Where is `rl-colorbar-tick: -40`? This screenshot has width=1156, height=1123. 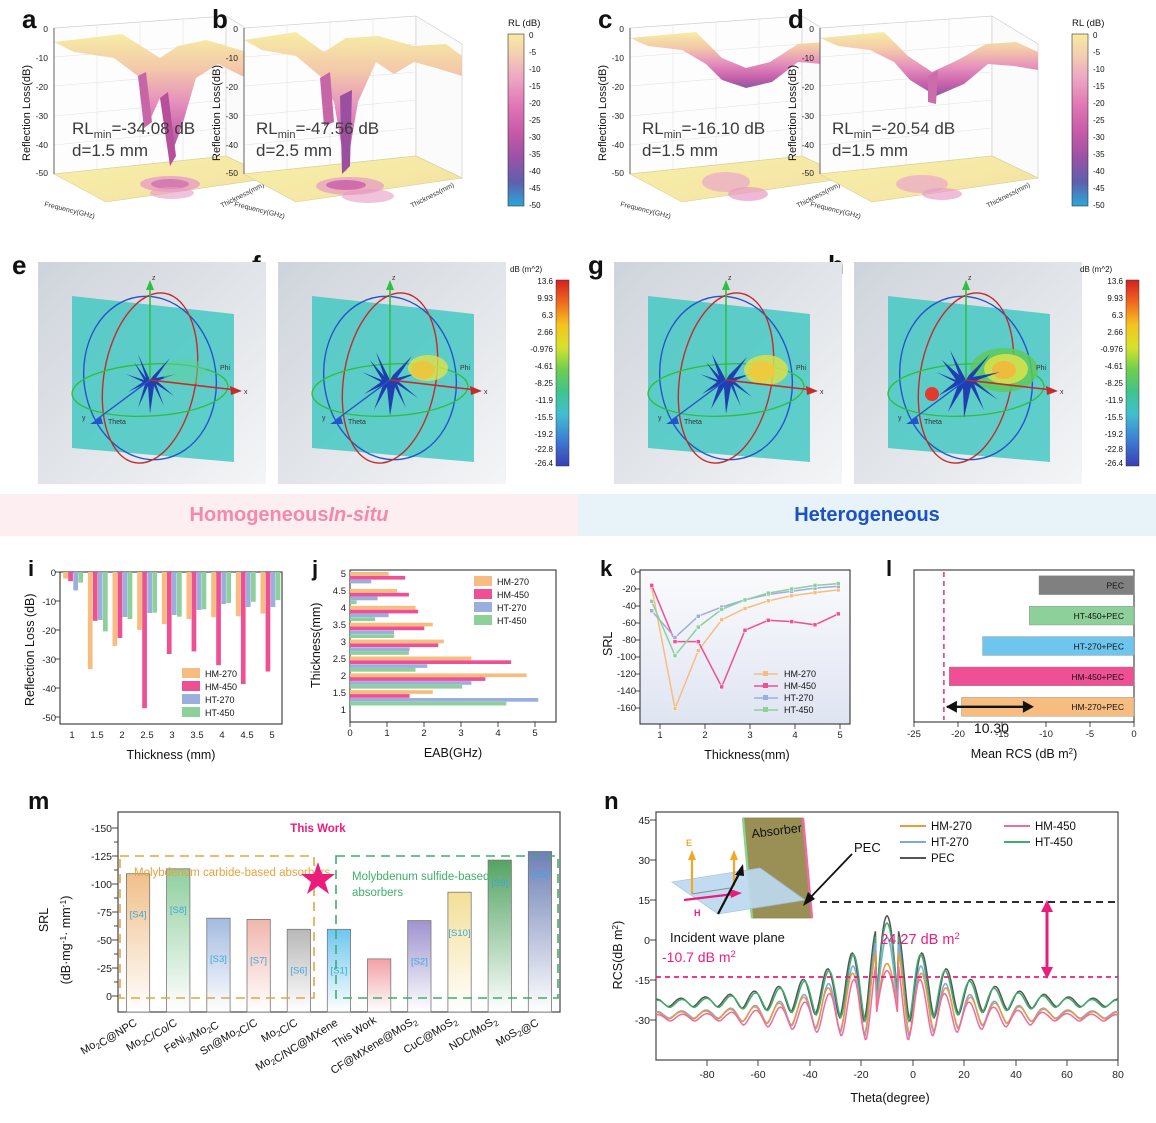
rl-colorbar-tick: -40 is located at coordinates (535, 171).